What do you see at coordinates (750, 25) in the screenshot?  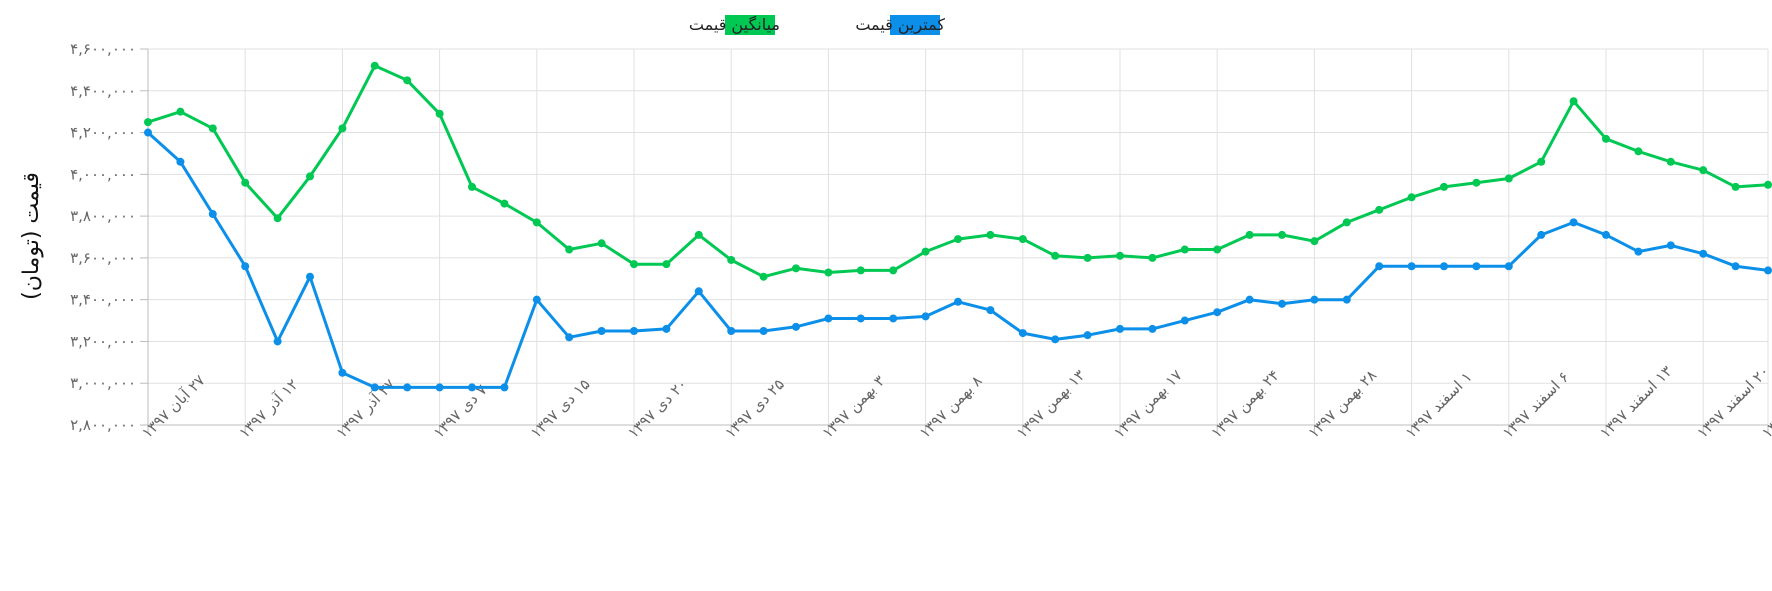 I see `legend-swatch-average` at bounding box center [750, 25].